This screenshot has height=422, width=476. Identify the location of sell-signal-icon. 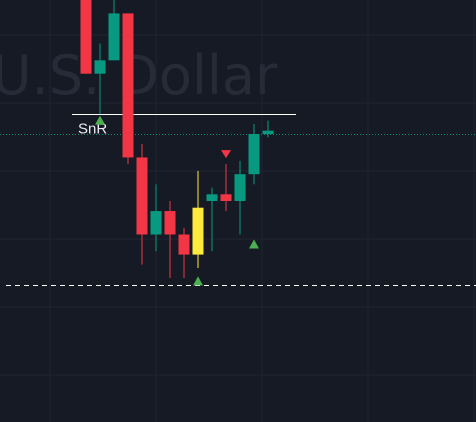
(226, 154).